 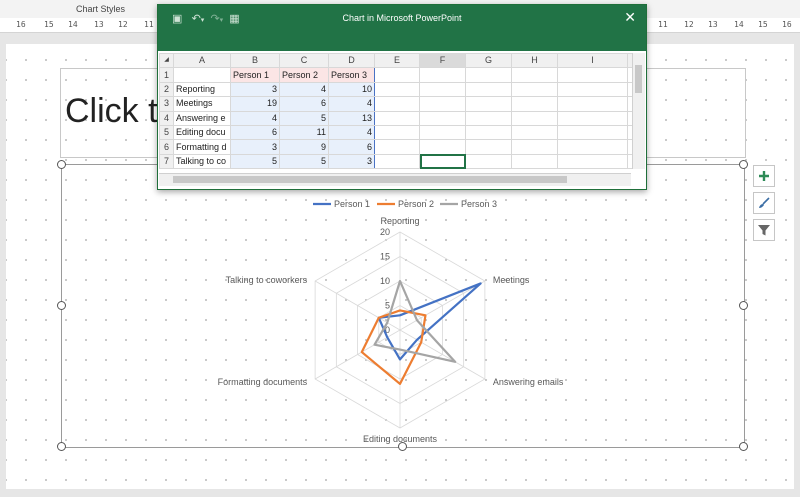 What do you see at coordinates (202, 132) in the screenshot?
I see `cell: Editing docu` at bounding box center [202, 132].